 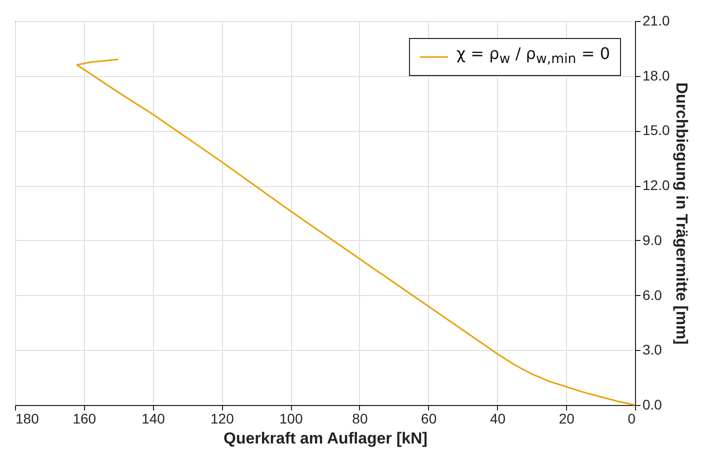 What do you see at coordinates (498, 418) in the screenshot?
I see `x-tick-label: 40` at bounding box center [498, 418].